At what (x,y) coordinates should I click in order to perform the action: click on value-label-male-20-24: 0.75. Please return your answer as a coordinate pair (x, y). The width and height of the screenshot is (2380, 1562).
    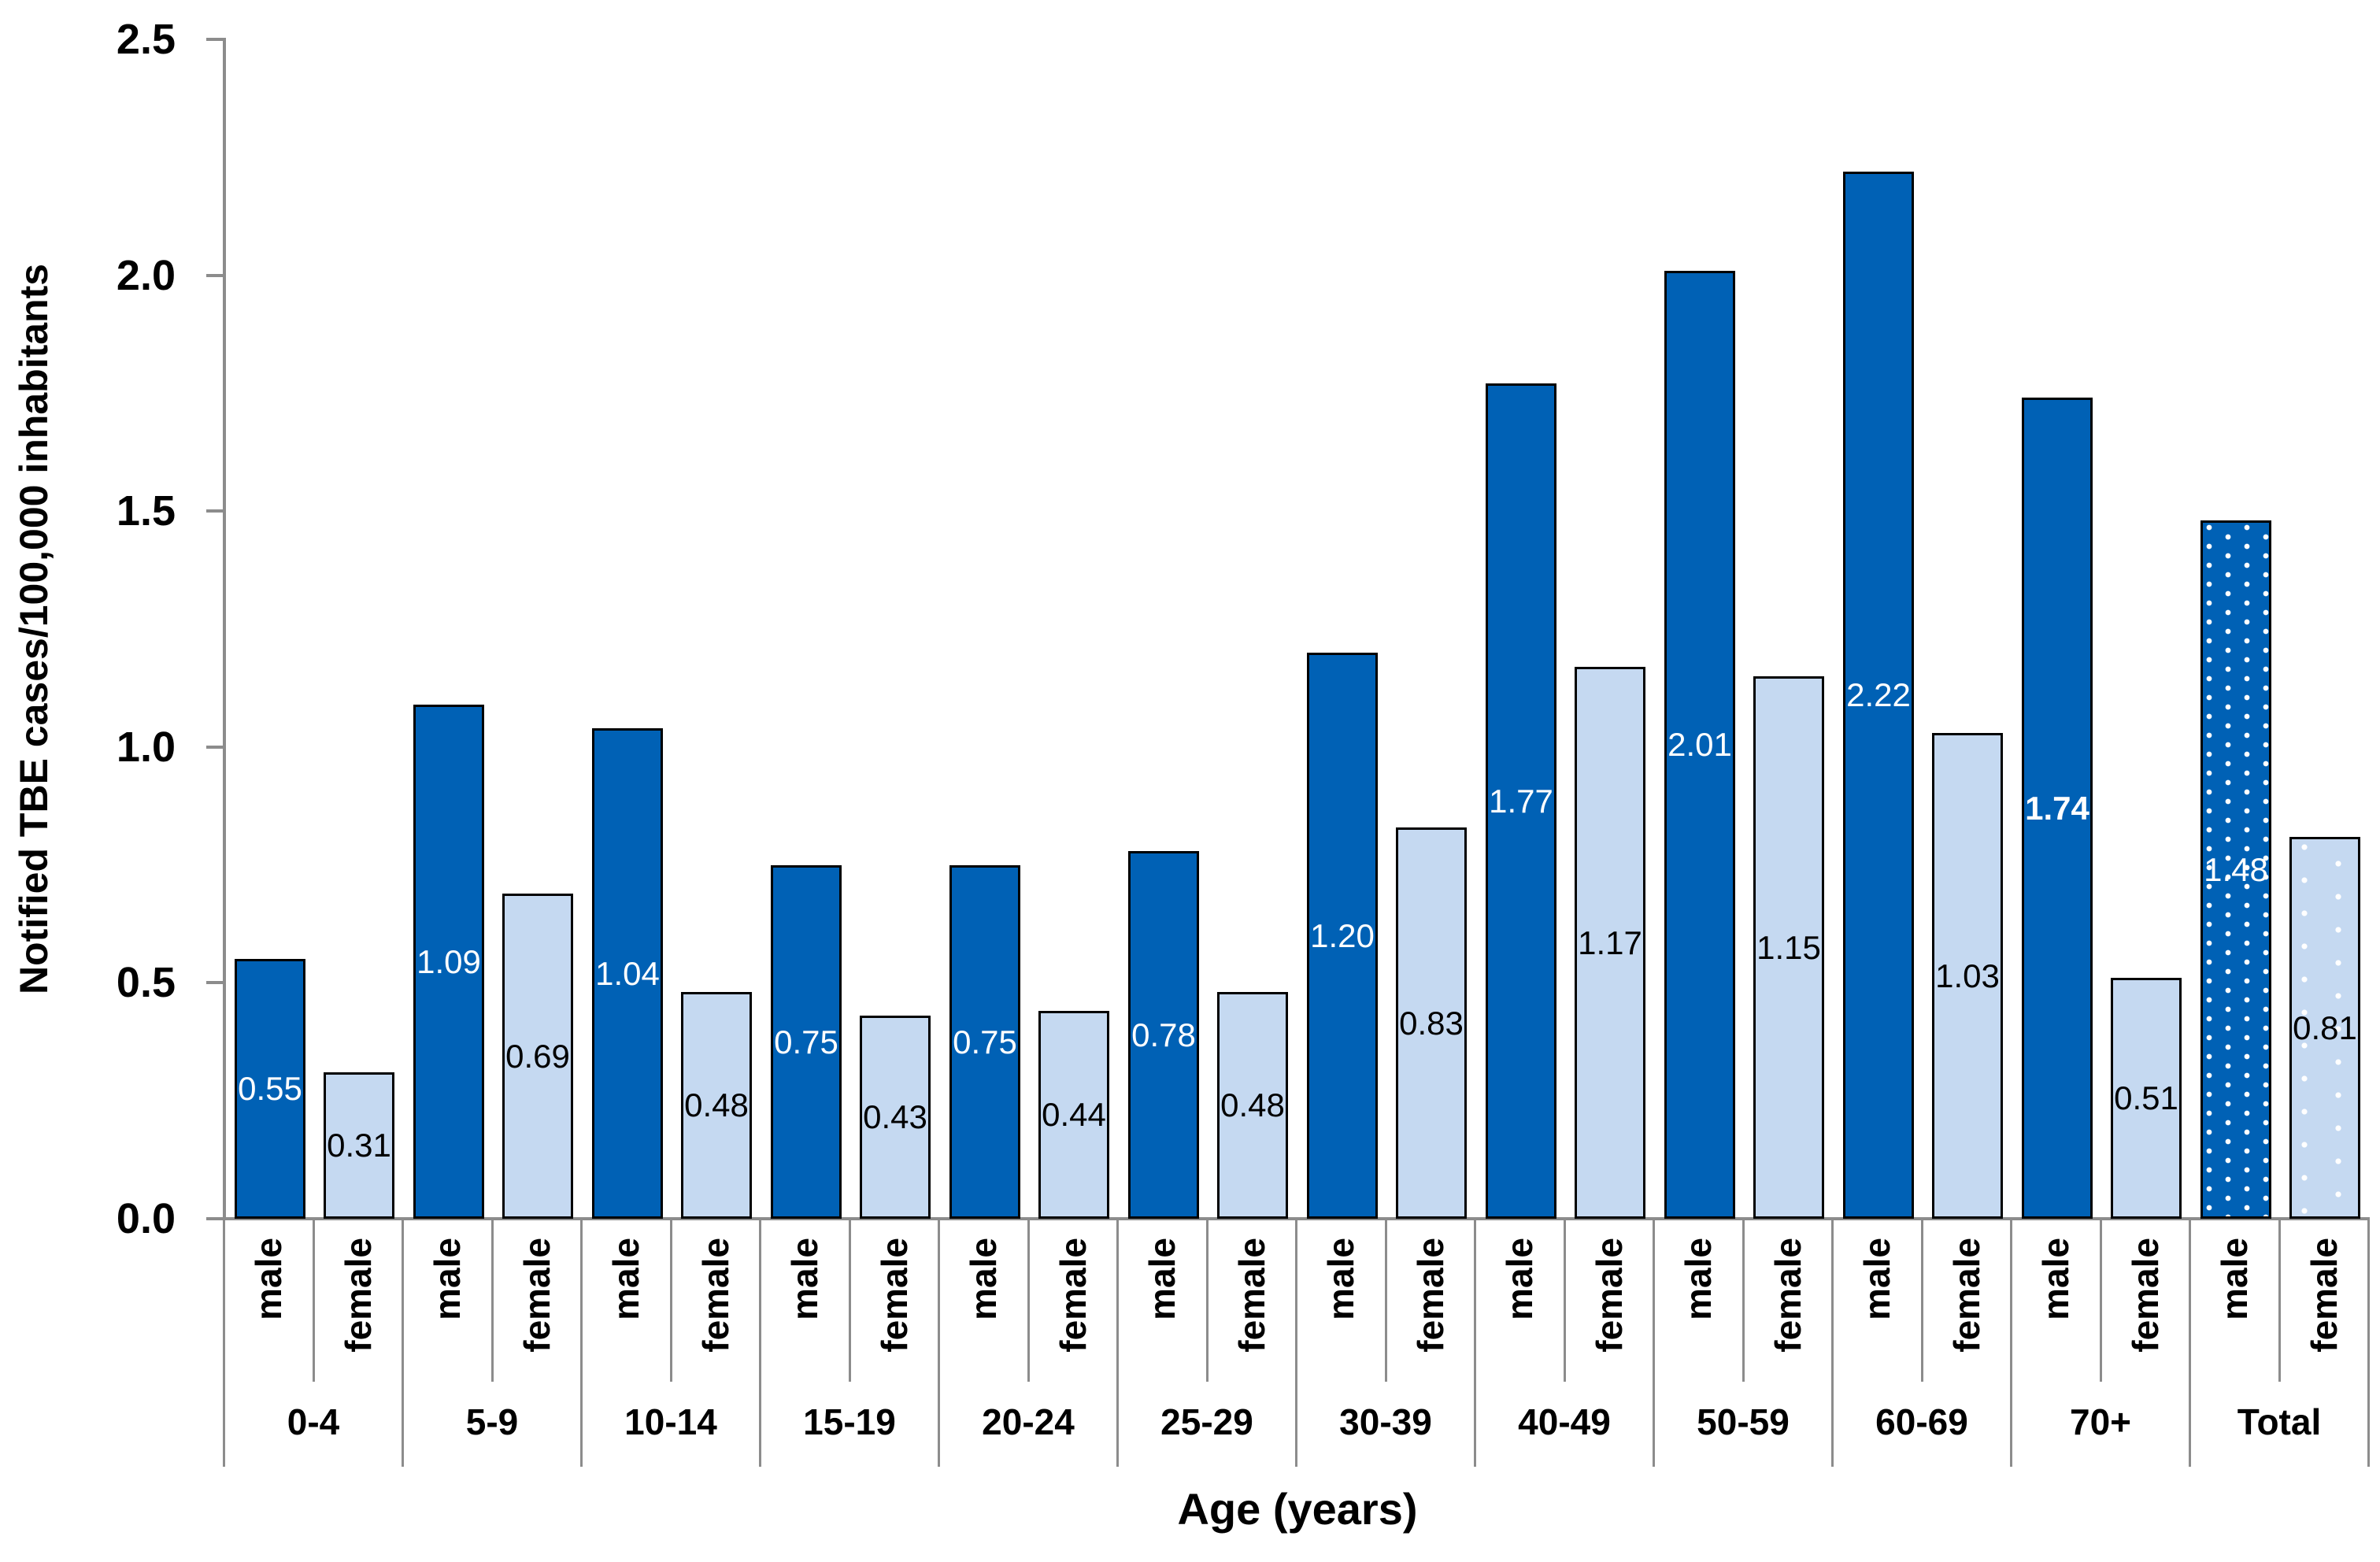
    Looking at the image, I should click on (985, 1041).